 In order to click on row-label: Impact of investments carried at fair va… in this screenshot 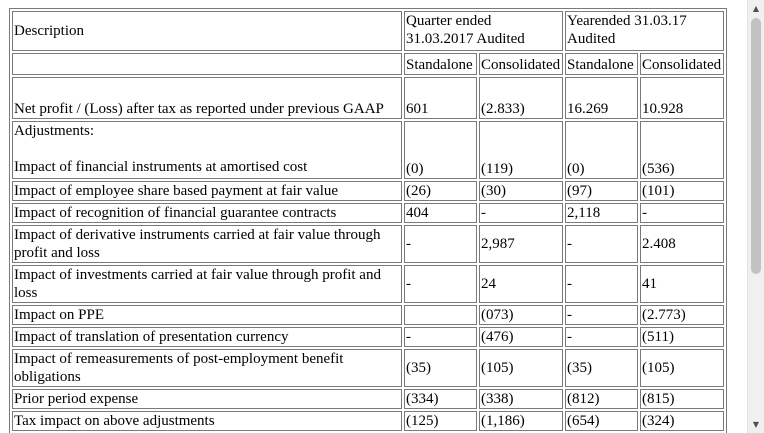, I will do `click(197, 284)`.